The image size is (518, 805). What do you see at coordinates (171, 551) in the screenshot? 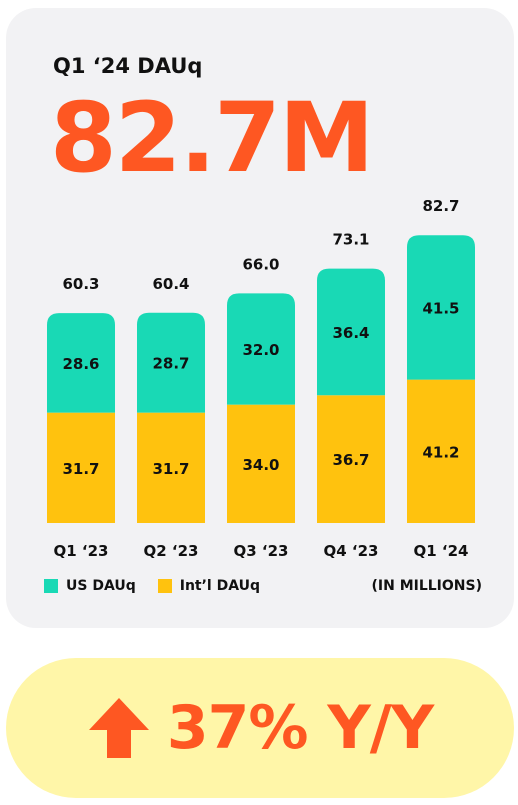
I see `x-tick-label: Q2 ‘23` at bounding box center [171, 551].